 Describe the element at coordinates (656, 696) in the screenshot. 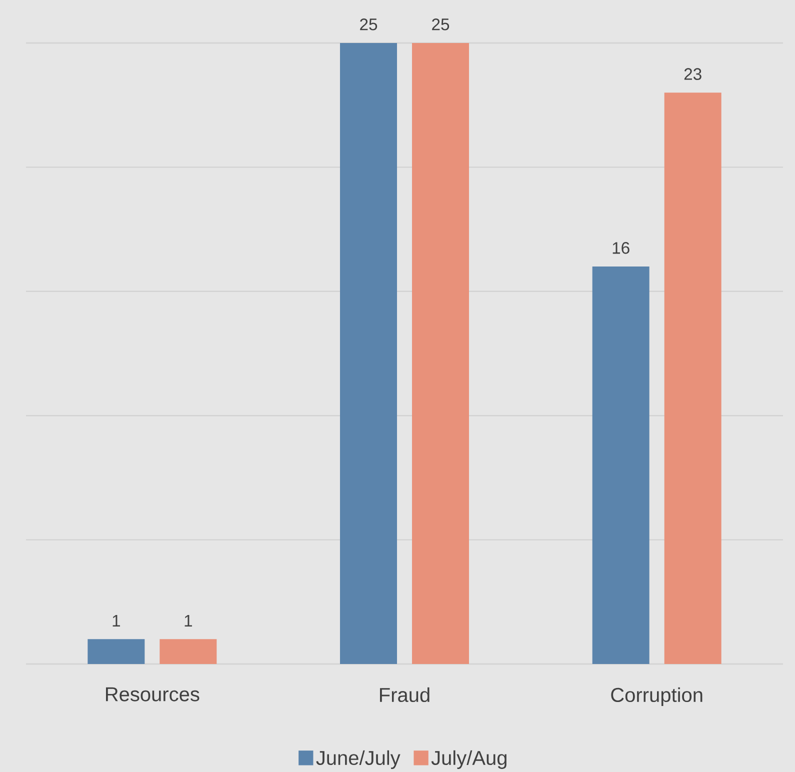

I see `x-tick-label: Corruption` at that location.